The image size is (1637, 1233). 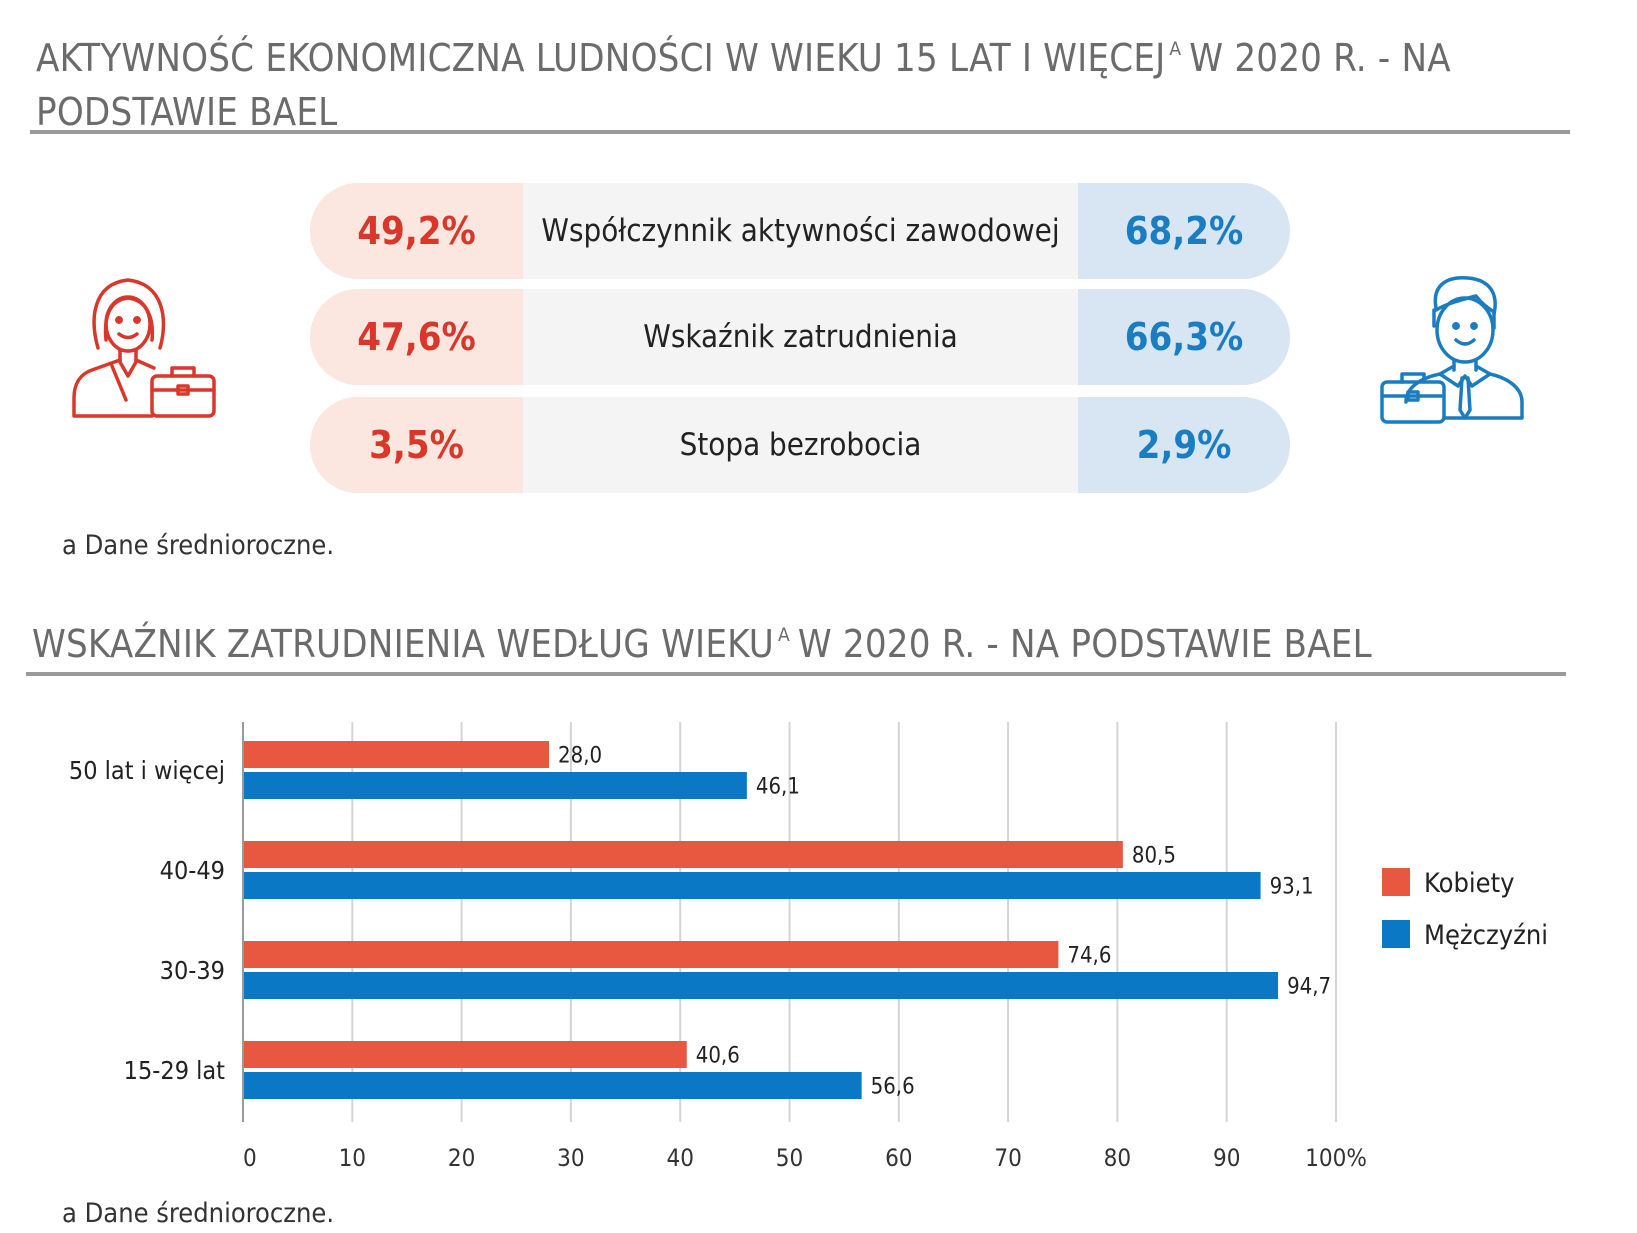 What do you see at coordinates (893, 1087) in the screenshot?
I see `data-label: 56,6` at bounding box center [893, 1087].